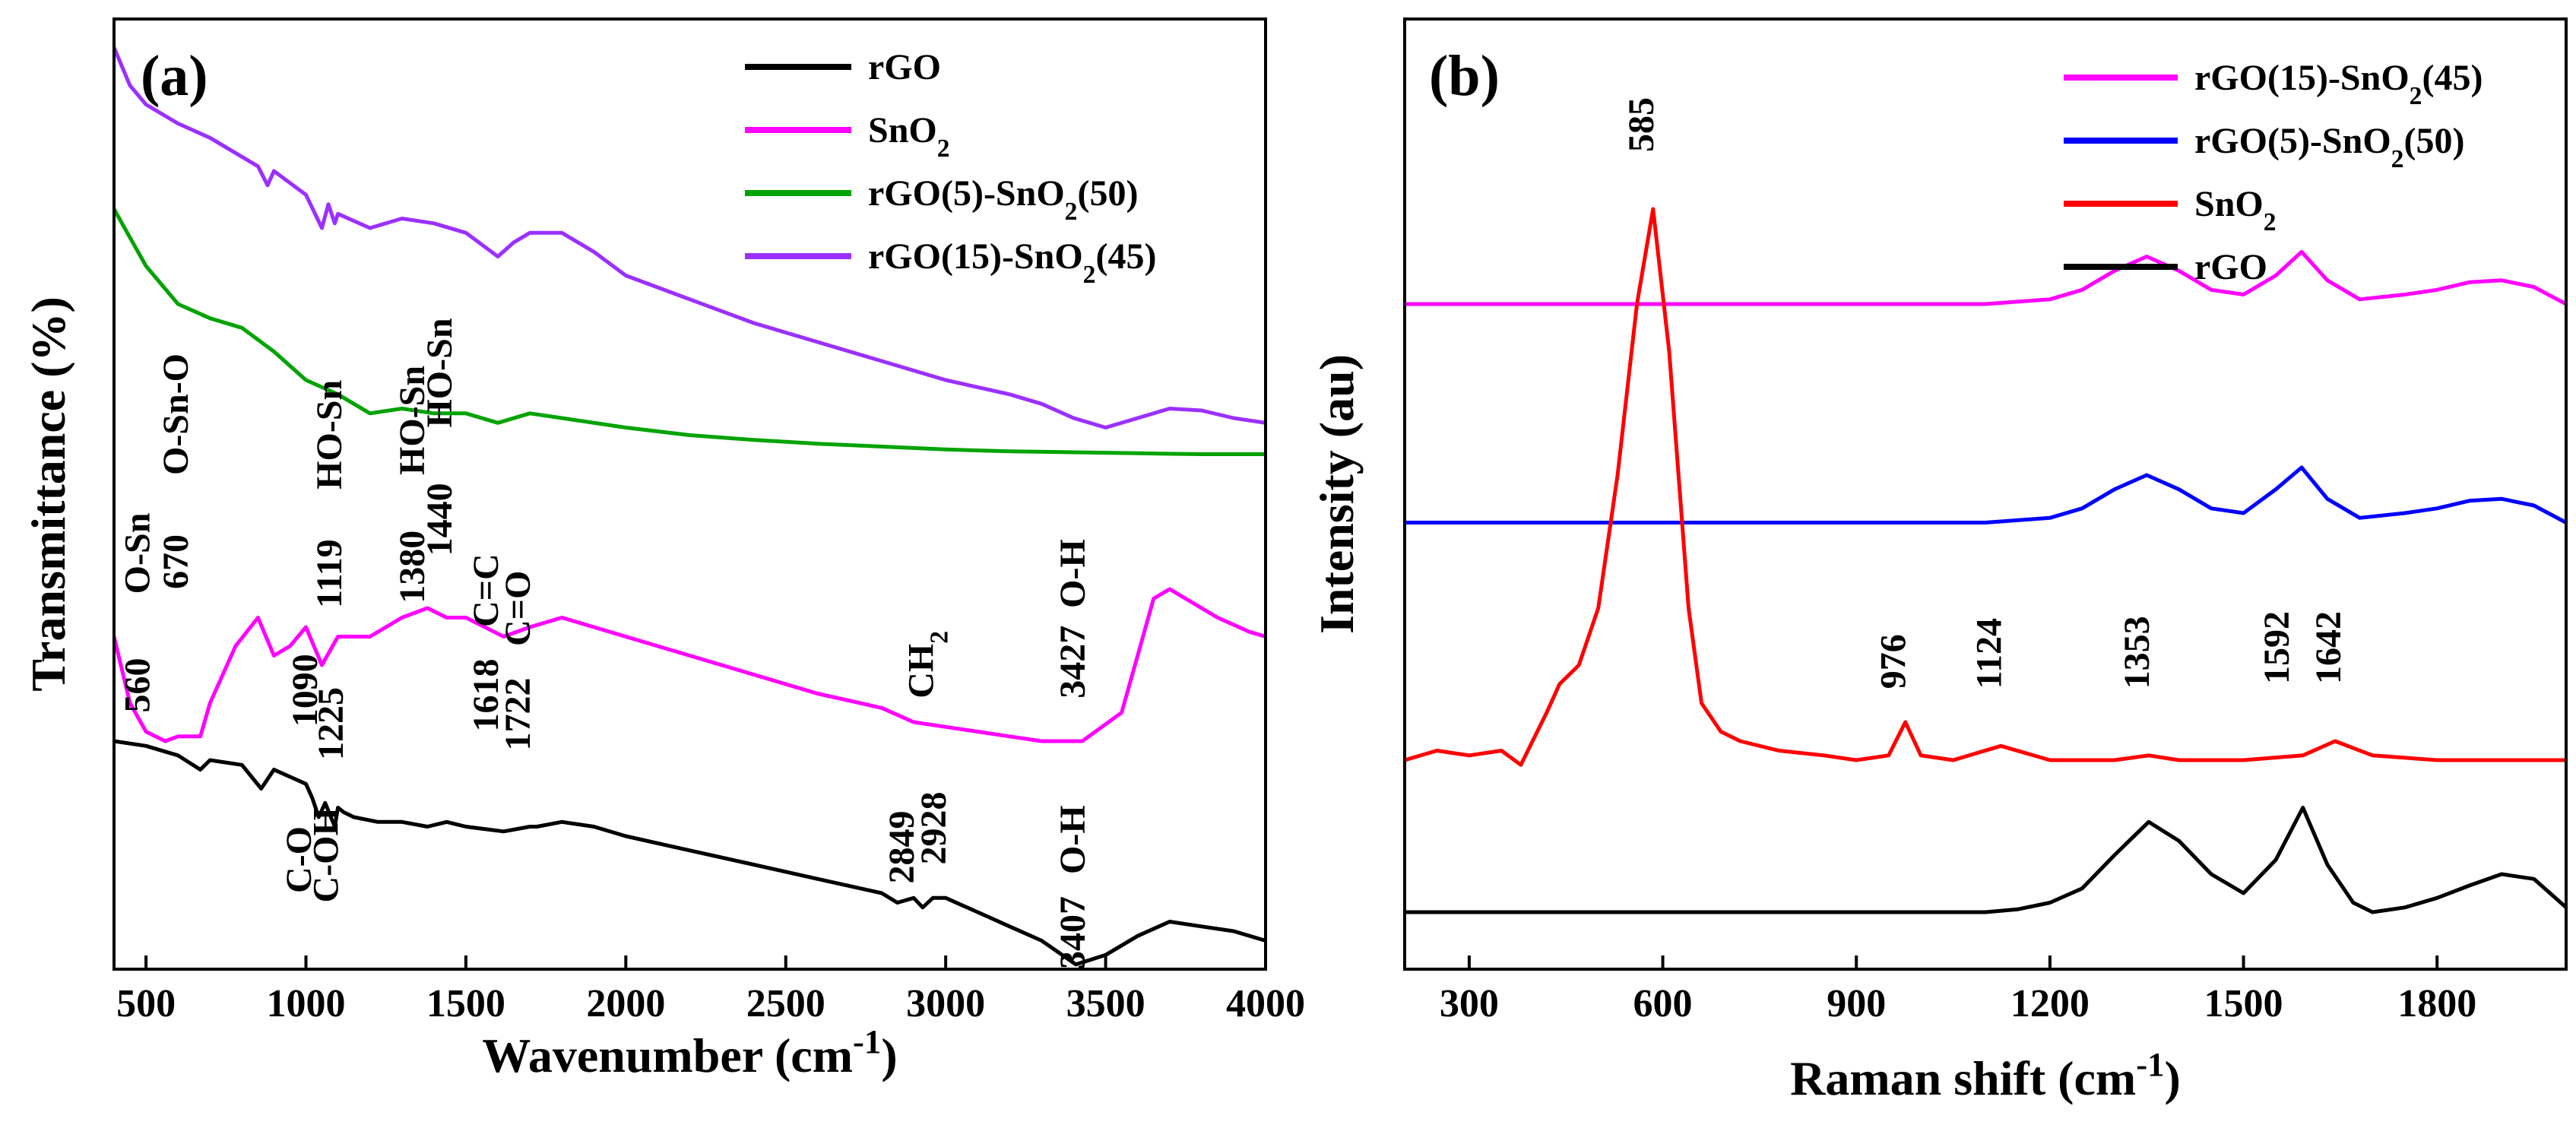 This screenshot has width=2576, height=1144. Describe the element at coordinates (689, 665) in the screenshot. I see `series-line-SnO2` at that location.